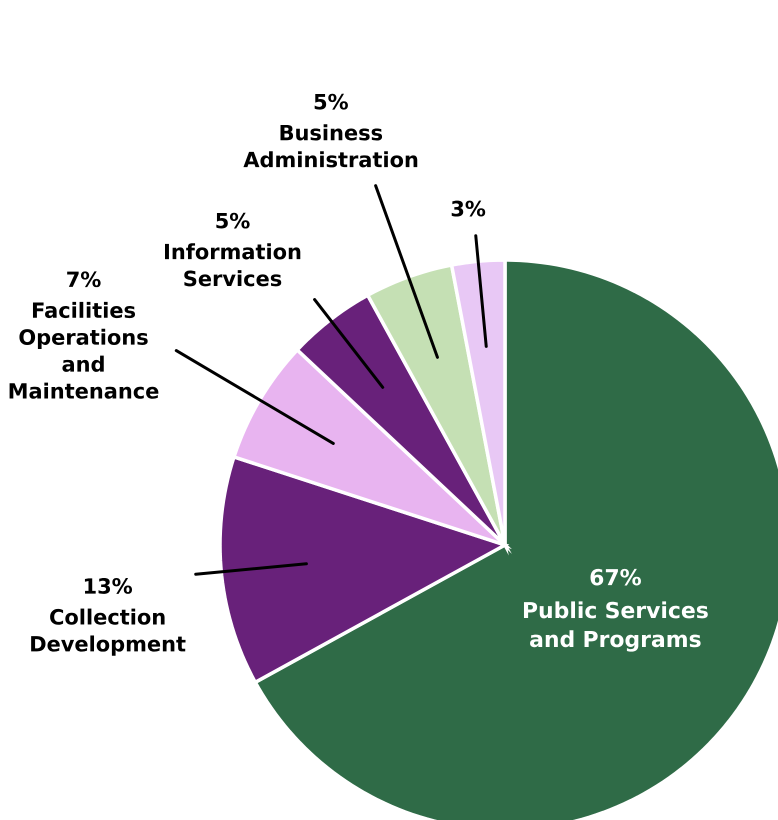 This screenshot has width=778, height=820. What do you see at coordinates (108, 632) in the screenshot?
I see `slice-label: Collection Development` at bounding box center [108, 632].